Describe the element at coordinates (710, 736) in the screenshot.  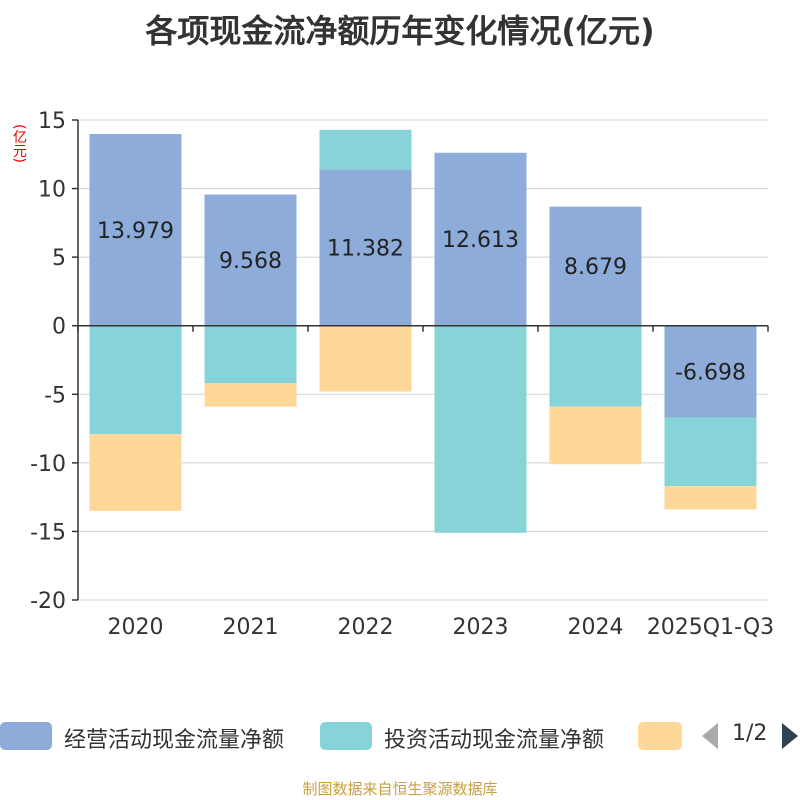
I see `legend-prev-icon` at that location.